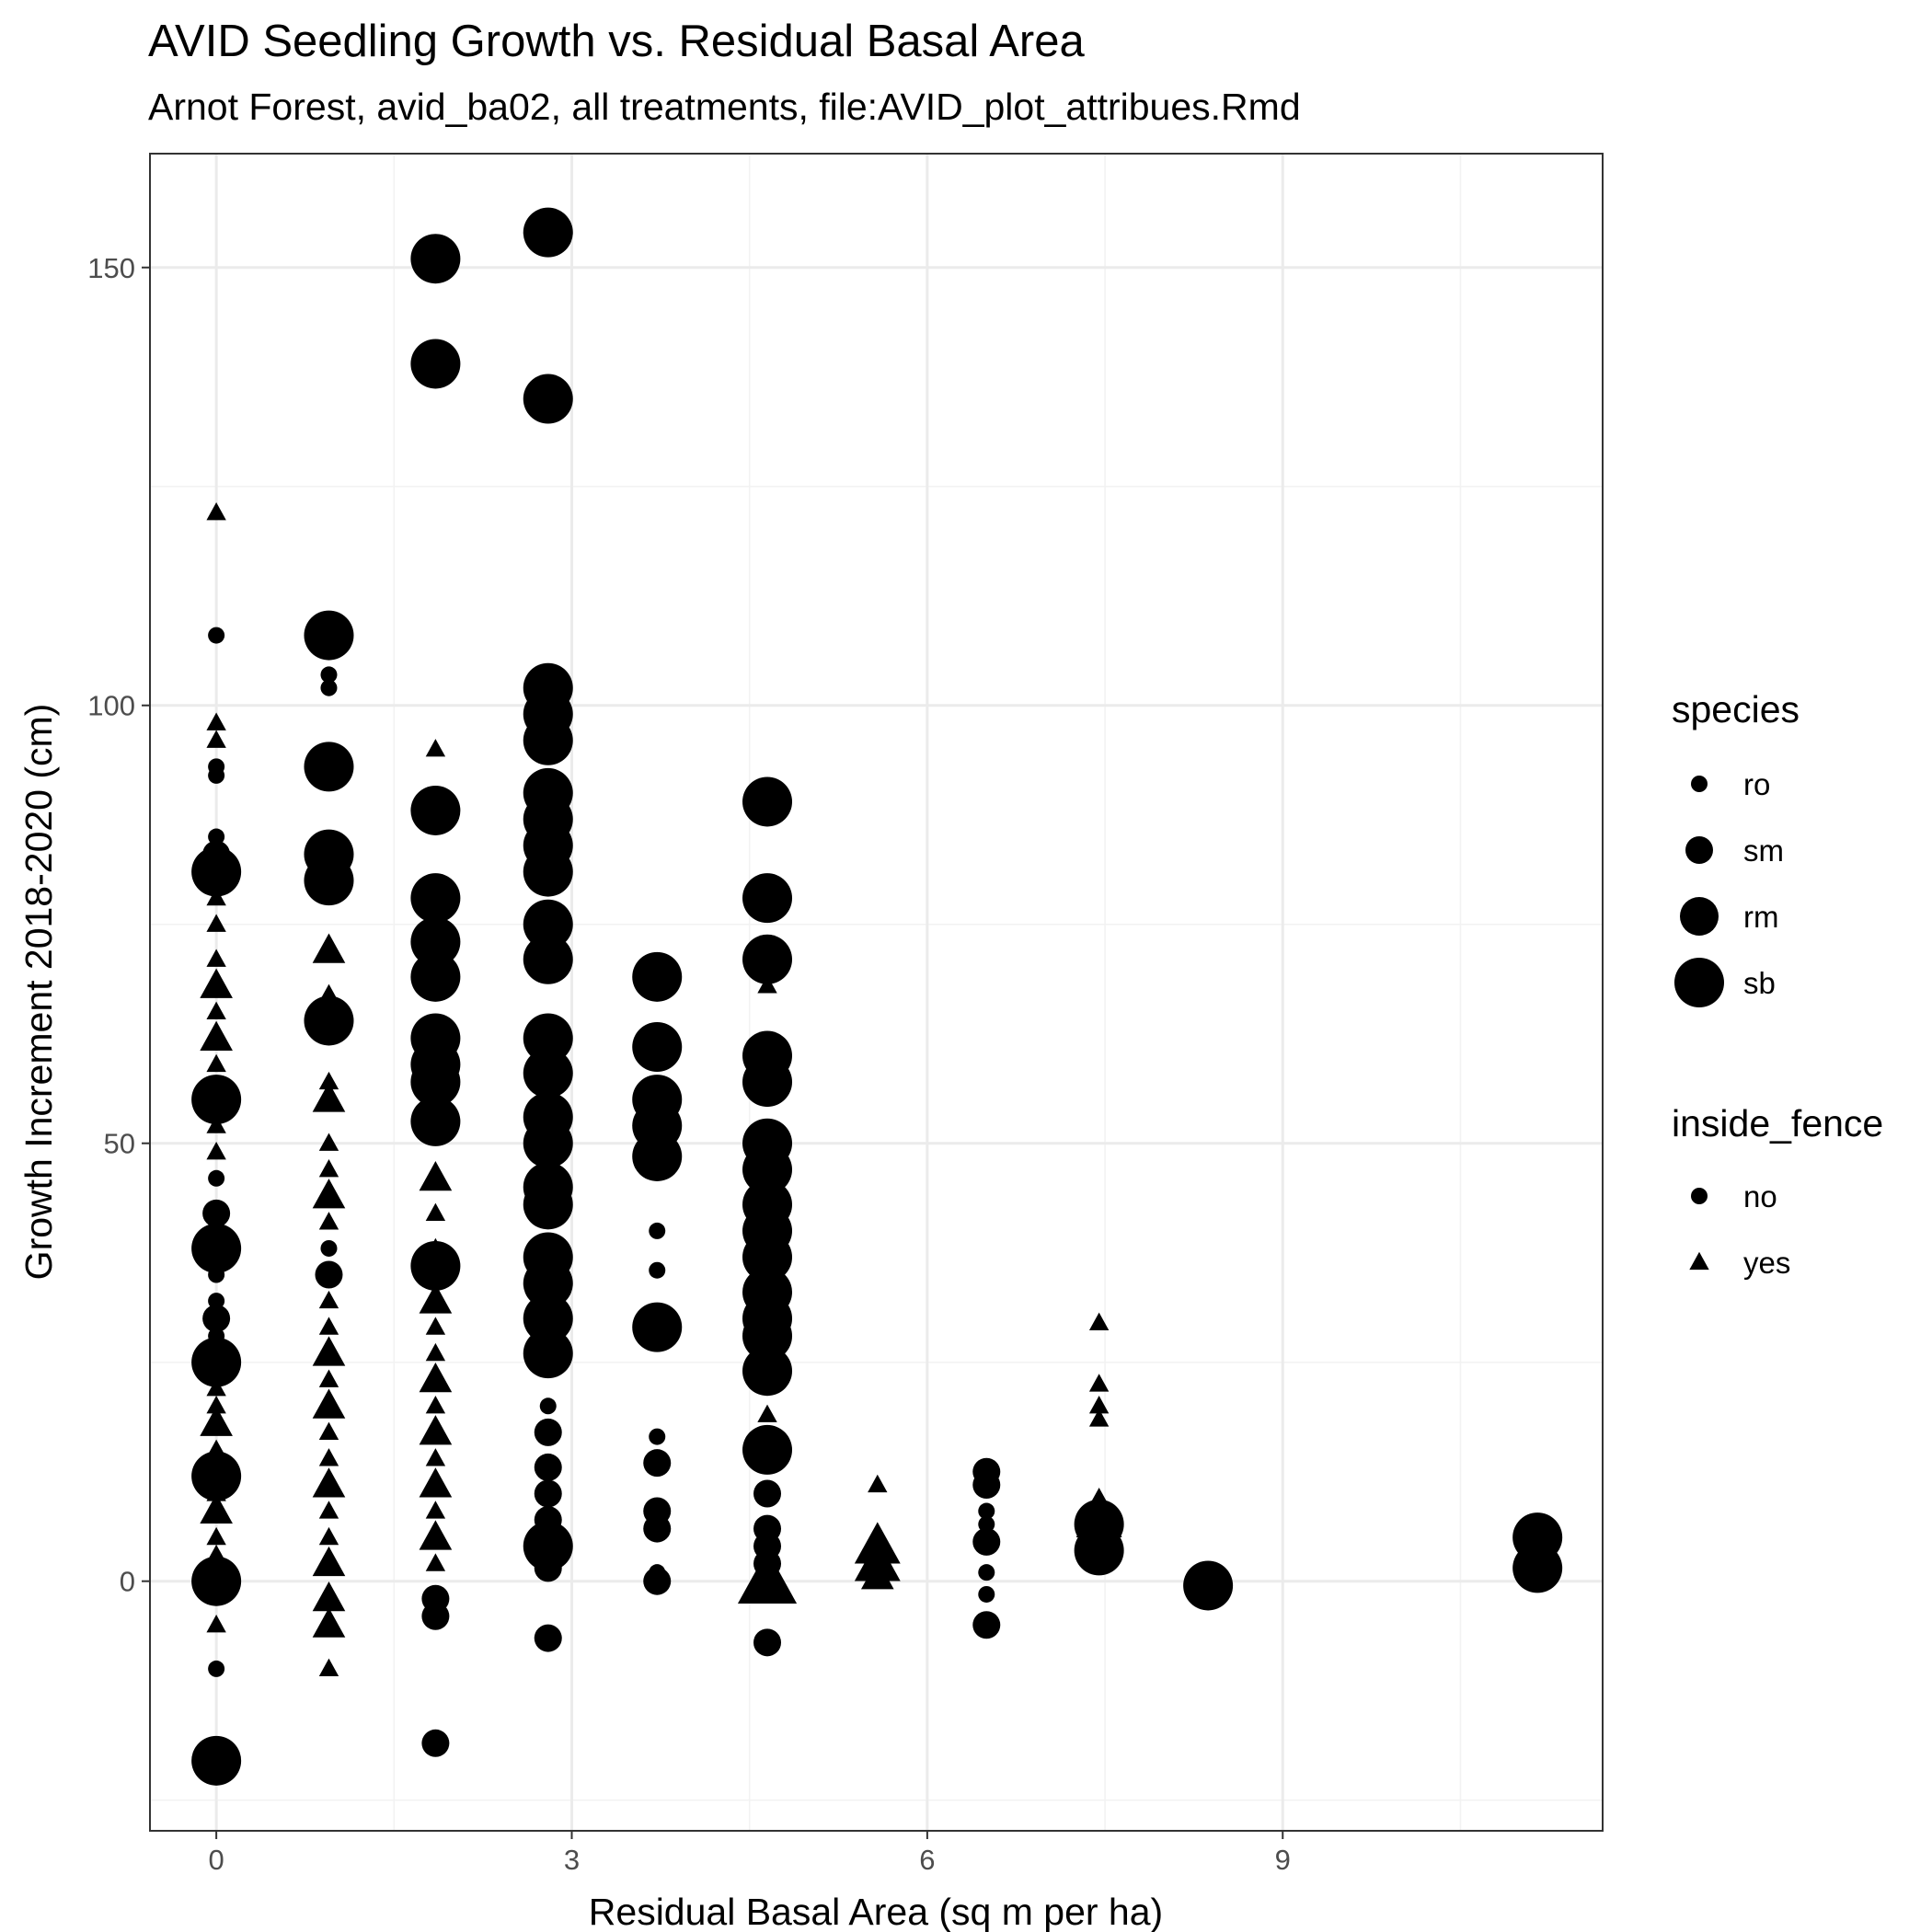 This screenshot has height=1932, width=1932. What do you see at coordinates (111, 706) in the screenshot?
I see `y-tick-label: 100` at bounding box center [111, 706].